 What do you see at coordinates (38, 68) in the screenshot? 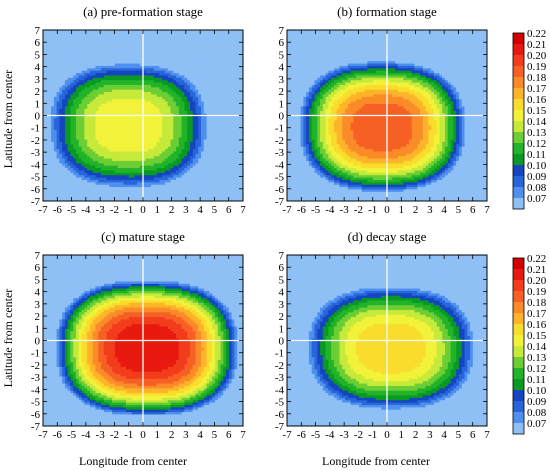
I see `y-tick-label: 4` at bounding box center [38, 68].